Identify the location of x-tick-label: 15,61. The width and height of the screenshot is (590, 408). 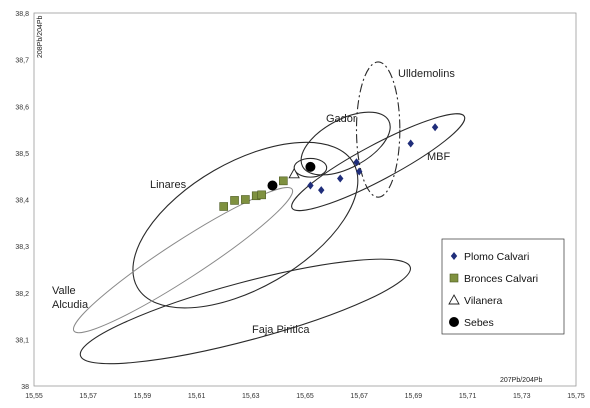
(197, 396).